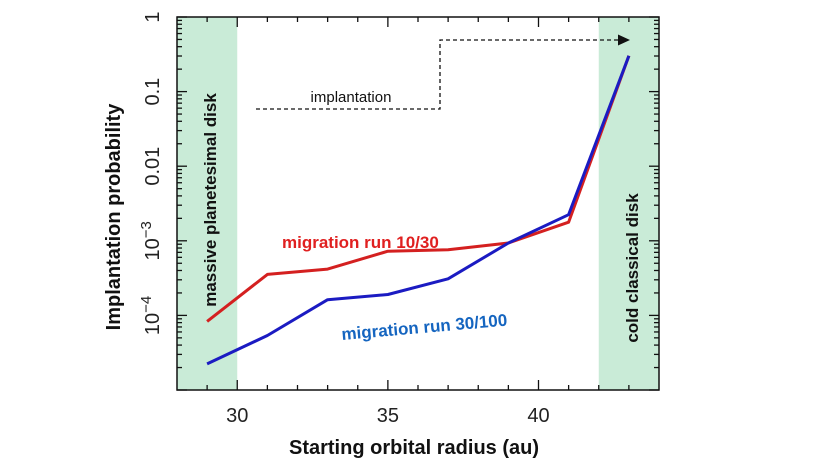 The height and width of the screenshot is (467, 830). I want to click on implantation-arrowhead, so click(624, 40).